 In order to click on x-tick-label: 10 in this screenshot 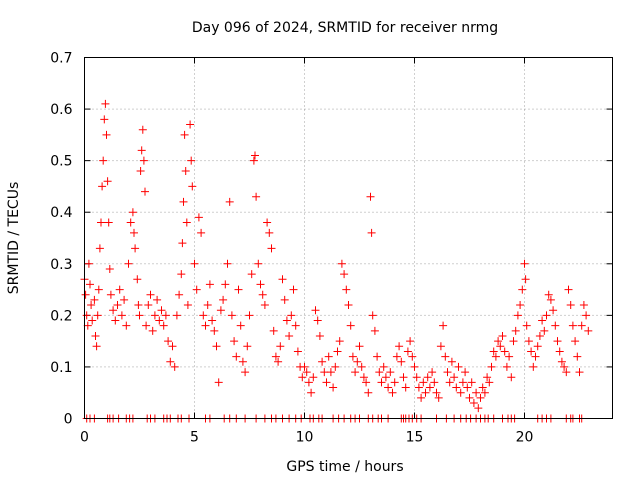, I will do `click(305, 438)`.